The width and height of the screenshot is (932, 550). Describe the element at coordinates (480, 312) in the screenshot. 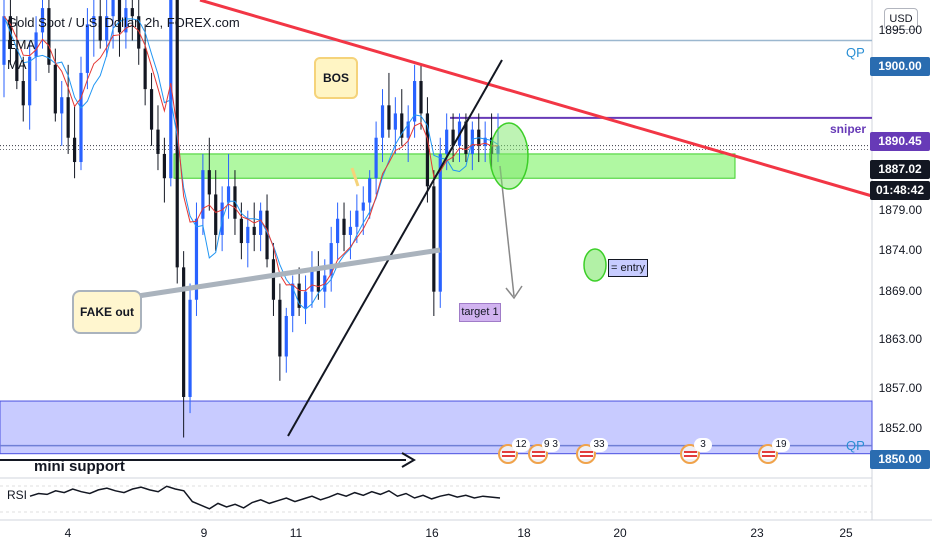

I see `target-1-label: target 1` at that location.